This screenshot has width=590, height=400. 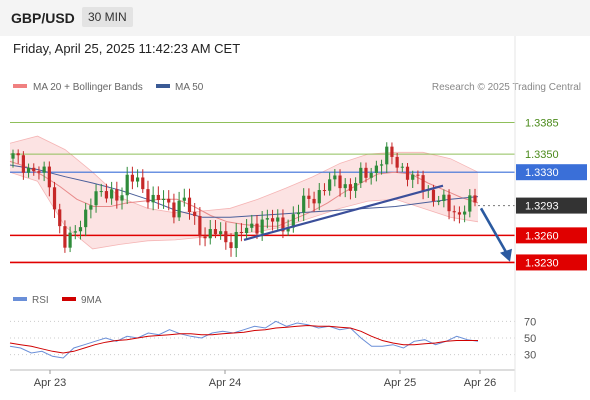 What do you see at coordinates (43, 18) in the screenshot?
I see `currency-pair-title: GBP/USD` at bounding box center [43, 18].